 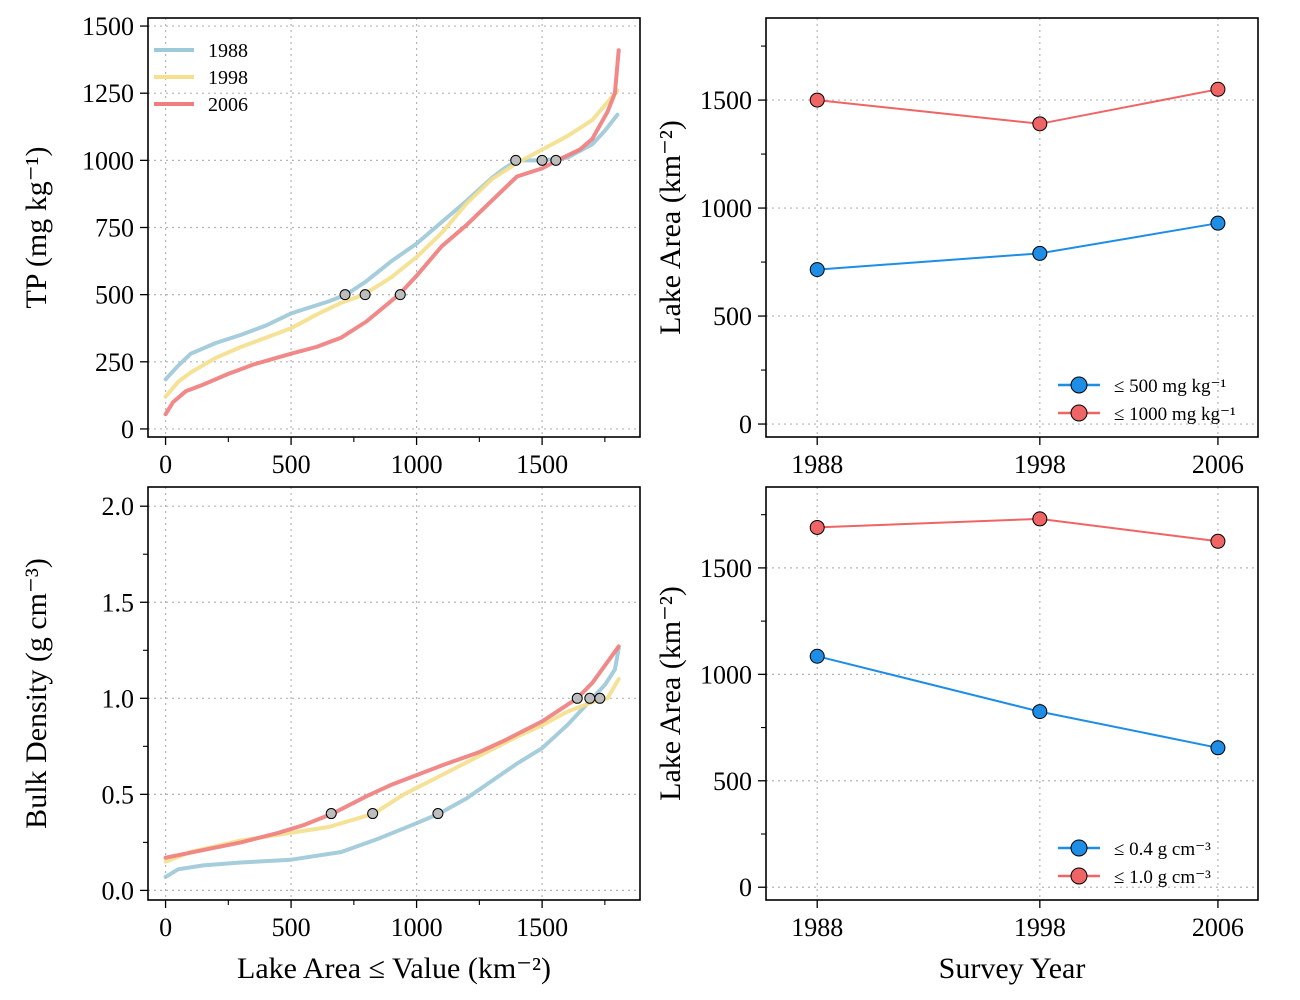 I want to click on y-tick-label: 0.5, so click(x=118, y=794).